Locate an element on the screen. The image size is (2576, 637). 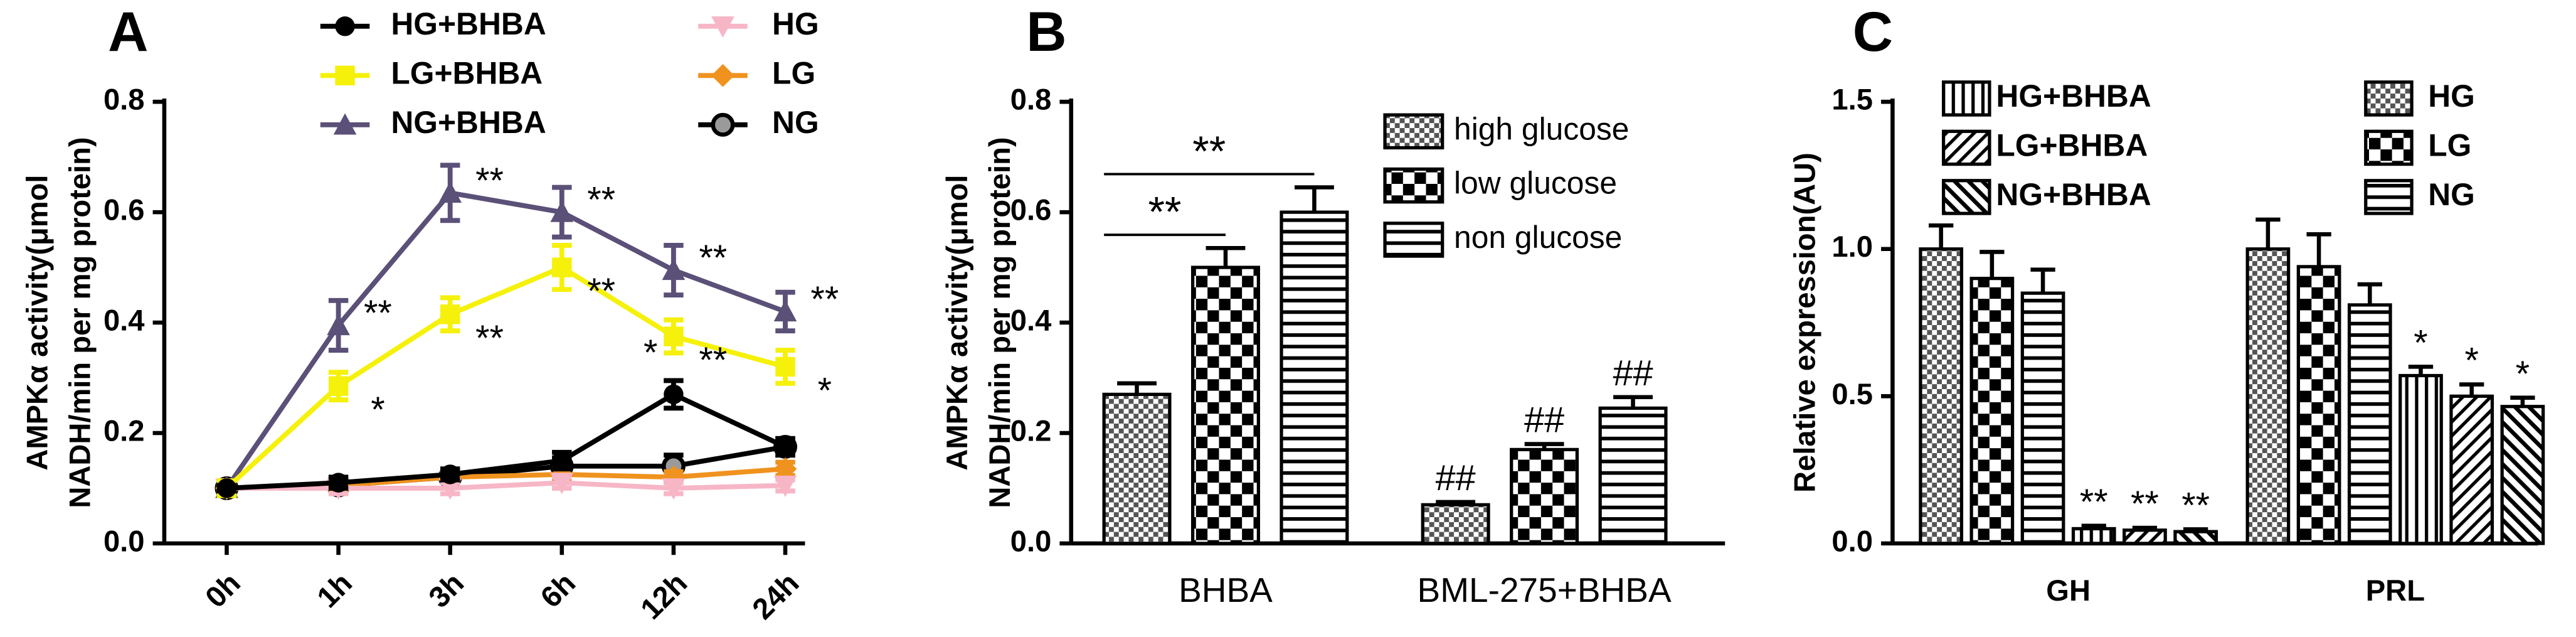
significance-label: ## is located at coordinates (1456, 478).